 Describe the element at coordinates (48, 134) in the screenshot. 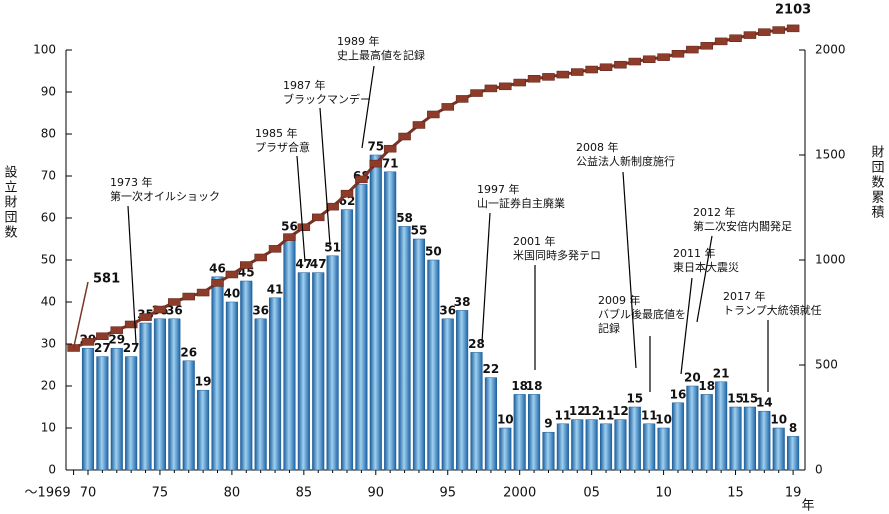

I see `y-tick-label: 80` at that location.